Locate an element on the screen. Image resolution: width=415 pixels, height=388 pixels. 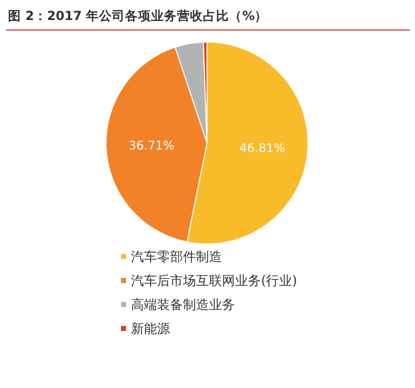
legend-label: 高端装备制造业务 is located at coordinates (183, 305).